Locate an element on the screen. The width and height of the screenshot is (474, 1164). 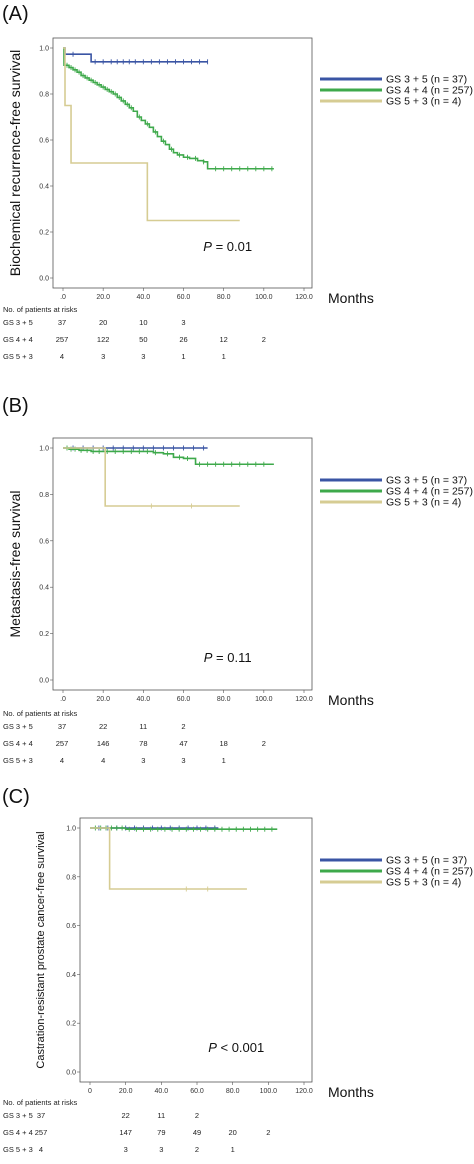
risk-value: 20 is located at coordinates (232, 1132).